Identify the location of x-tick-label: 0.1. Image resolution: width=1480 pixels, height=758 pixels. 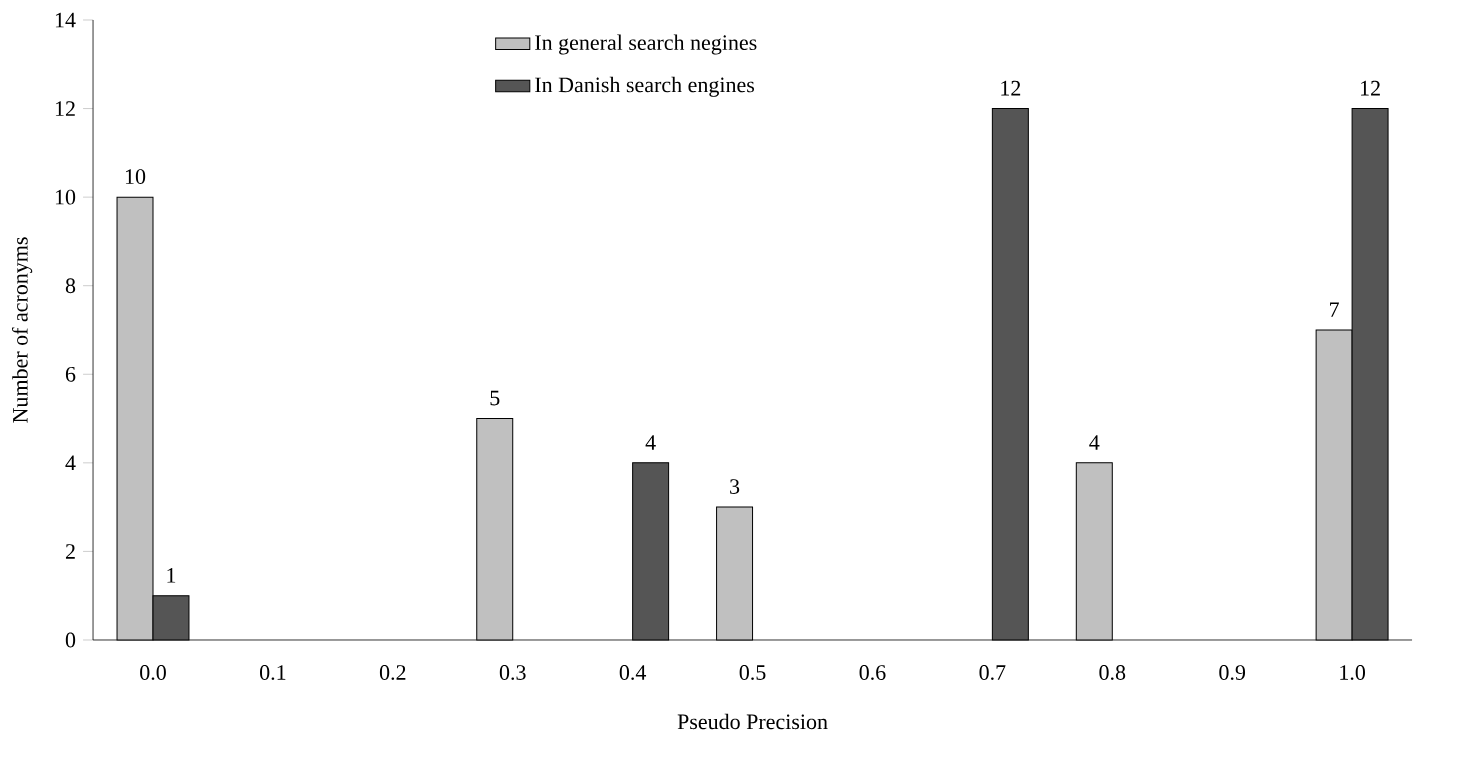
(273, 672).